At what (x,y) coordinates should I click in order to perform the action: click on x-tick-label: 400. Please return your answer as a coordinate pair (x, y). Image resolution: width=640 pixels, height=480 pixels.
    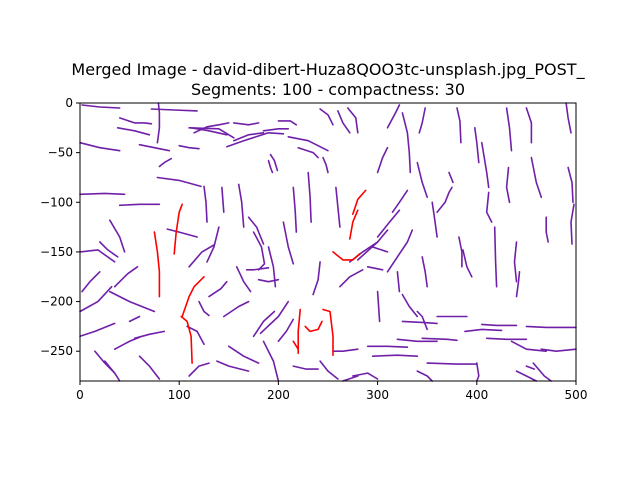
    Looking at the image, I should click on (476, 395).